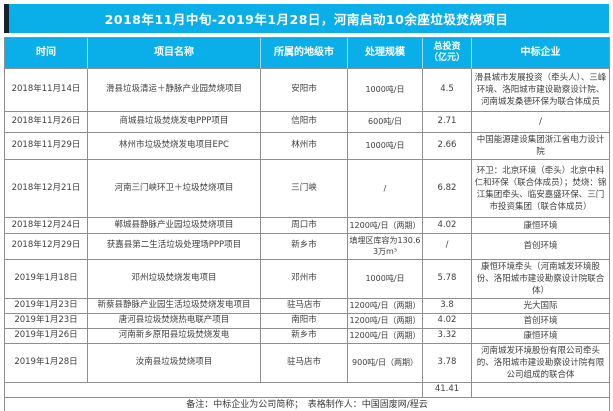  I want to click on cell-city: 邓州市, so click(304, 279).